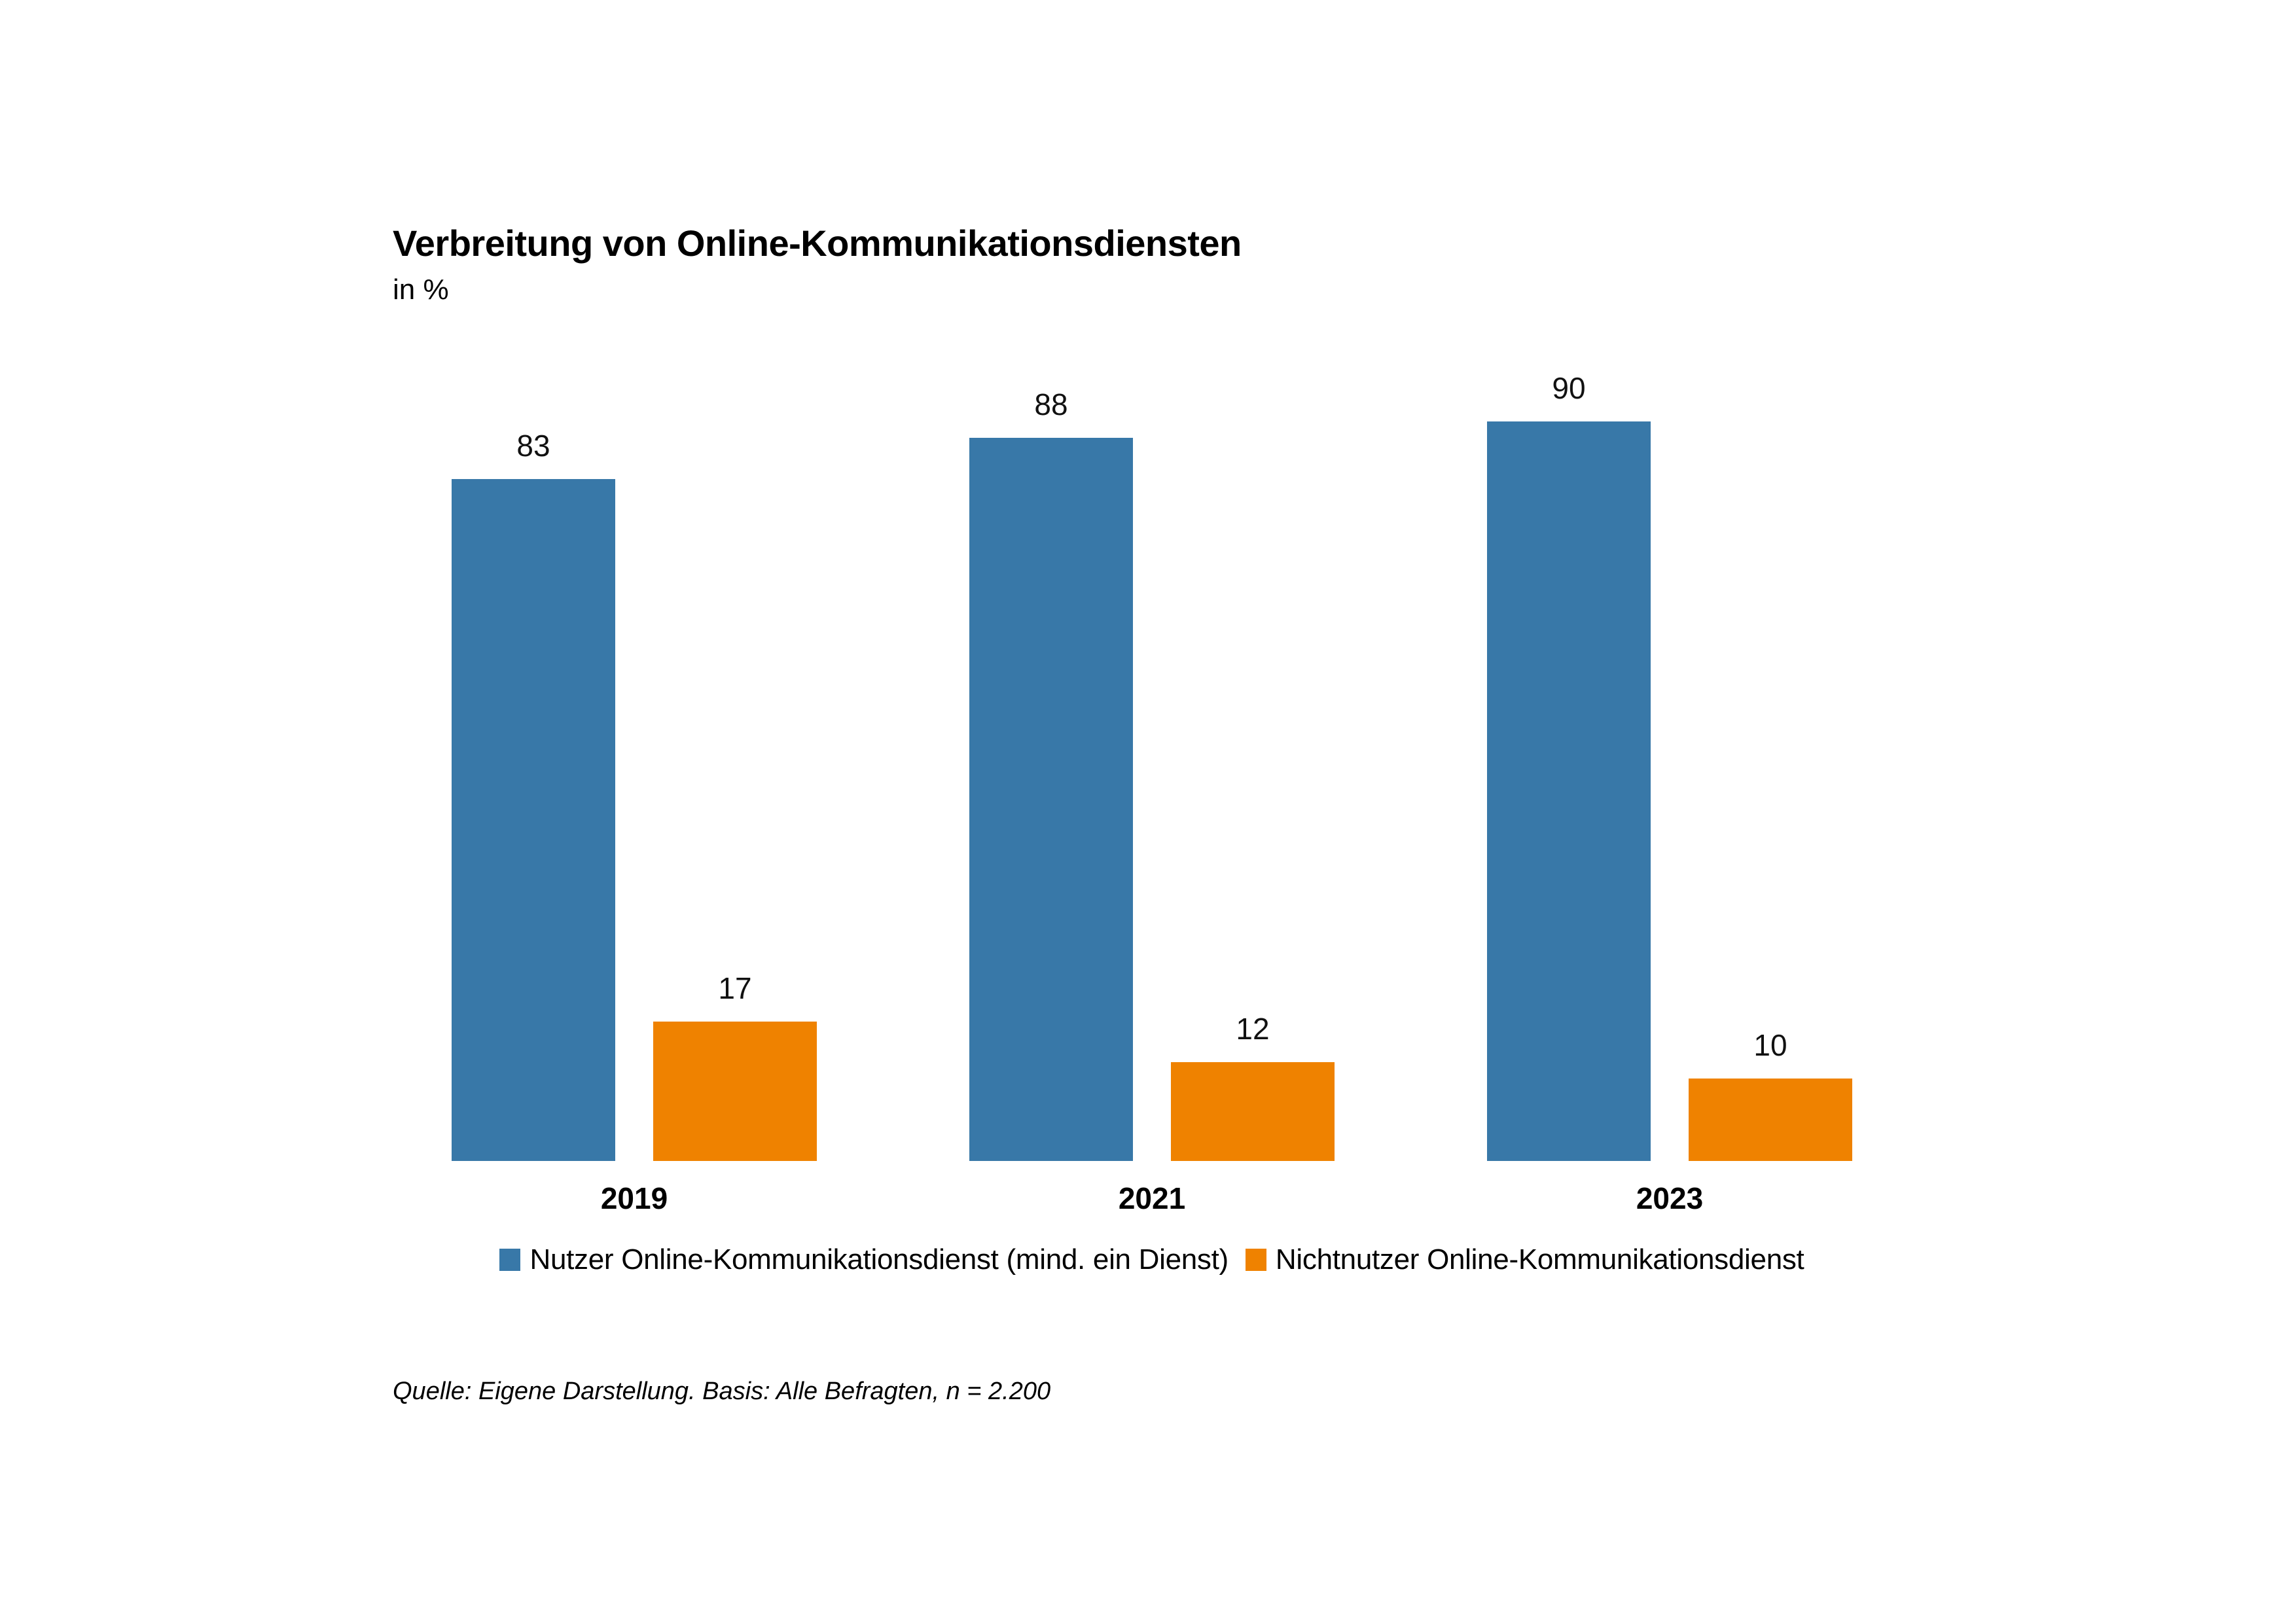 The width and height of the screenshot is (2296, 1623). Describe the element at coordinates (735, 1091) in the screenshot. I see `bar-series-1-2019` at that location.